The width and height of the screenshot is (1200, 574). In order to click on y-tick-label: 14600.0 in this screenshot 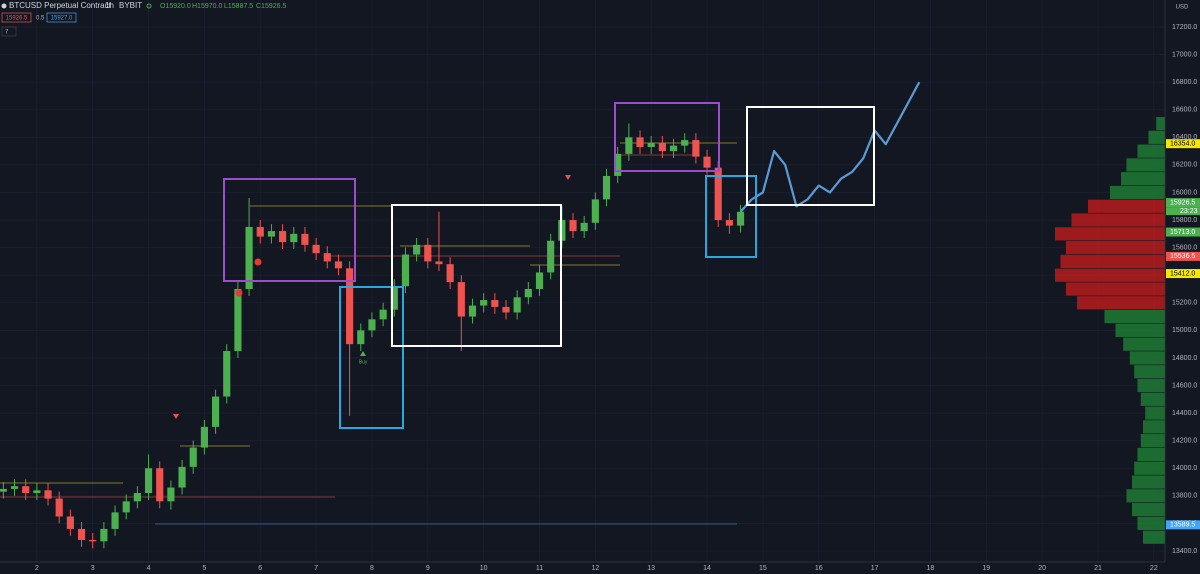, I will do `click(1184, 385)`.